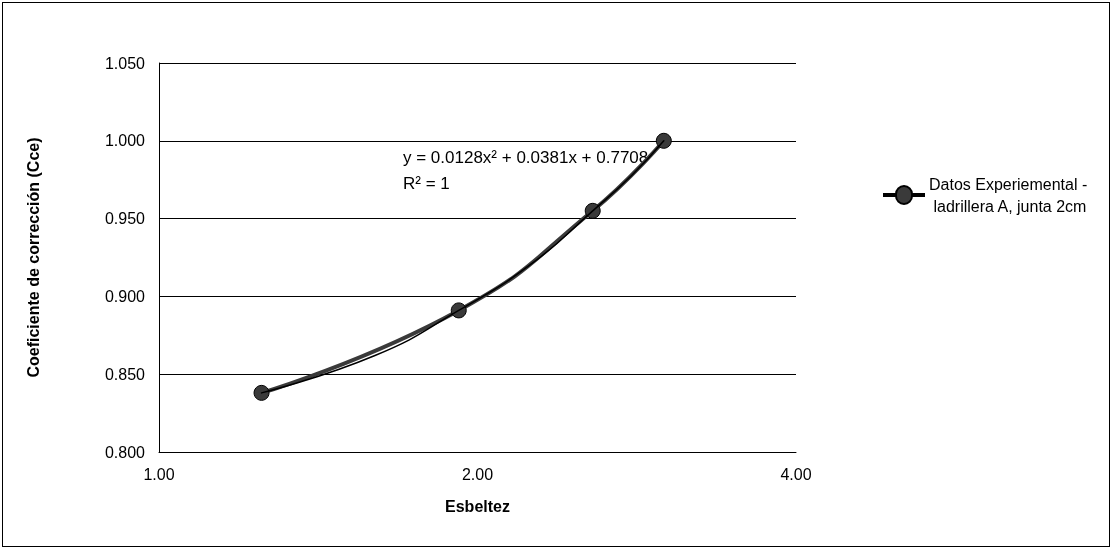 This screenshot has width=1112, height=549. Describe the element at coordinates (125, 141) in the screenshot. I see `y-tick-label: 1.000` at that location.